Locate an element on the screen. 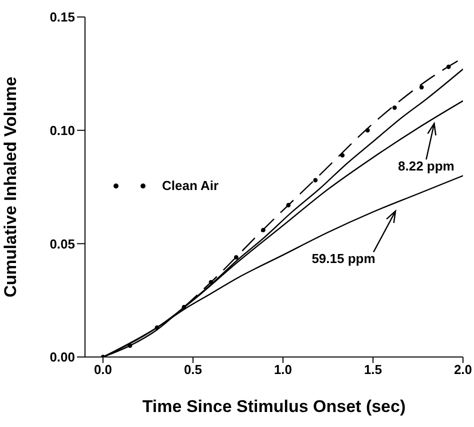 The height and width of the screenshot is (427, 474). x-tick-label: 0.5 is located at coordinates (193, 370).